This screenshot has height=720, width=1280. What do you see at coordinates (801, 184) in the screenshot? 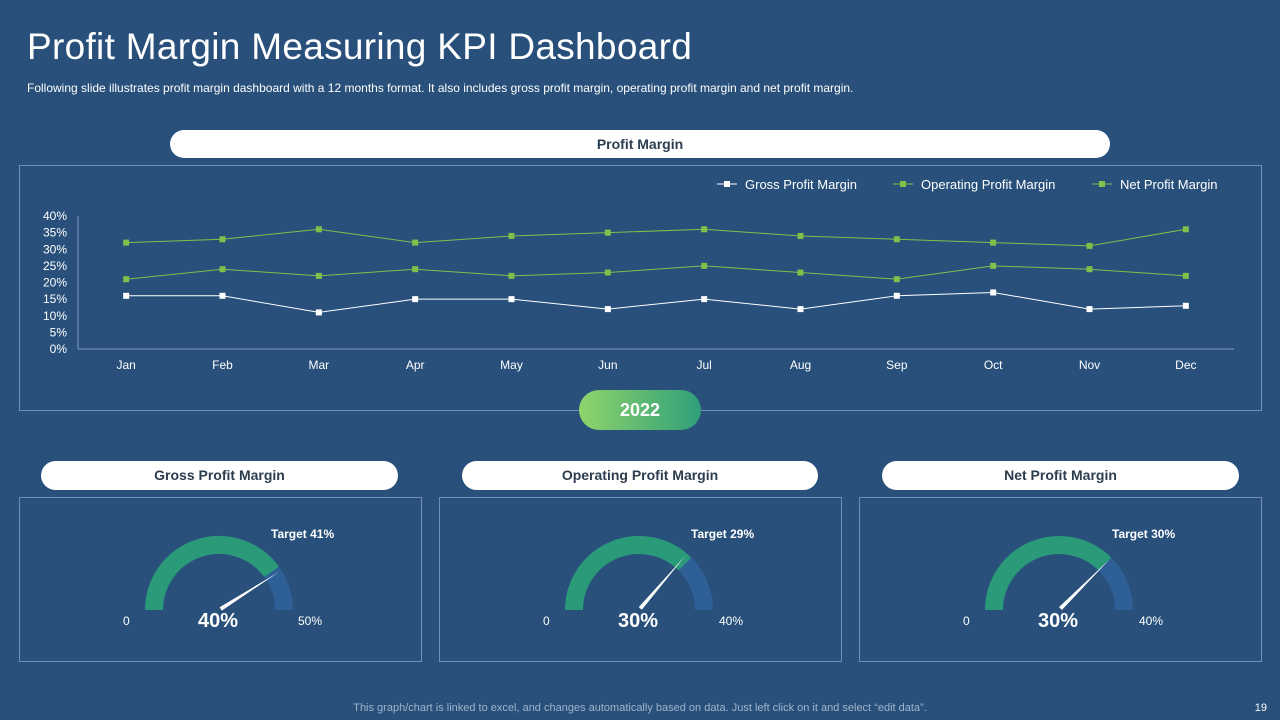
I see `legend-entry: Gross Profit Margin` at bounding box center [801, 184].